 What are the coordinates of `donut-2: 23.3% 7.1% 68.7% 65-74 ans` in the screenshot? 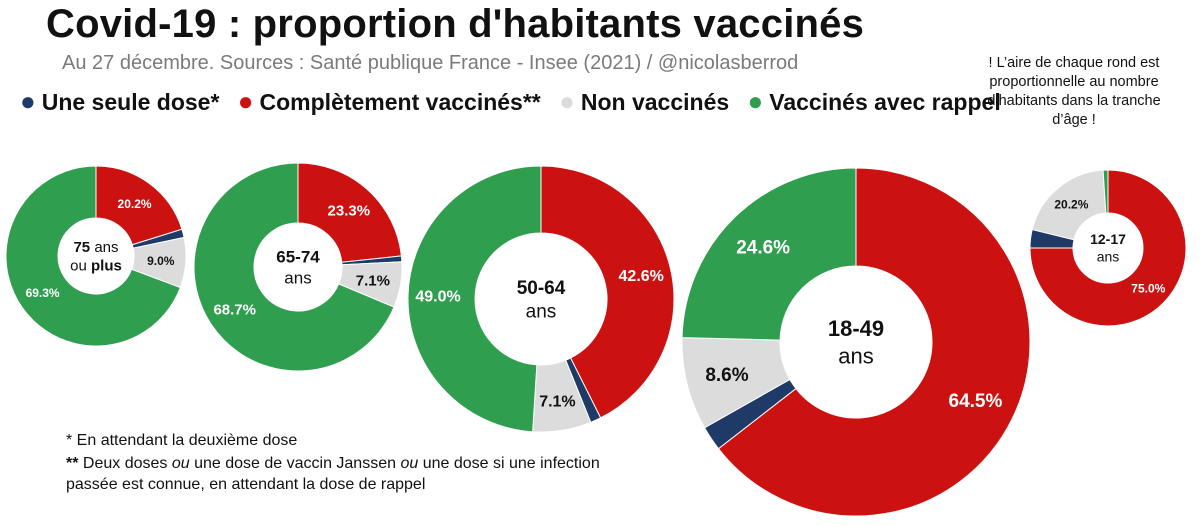 It's located at (298, 267).